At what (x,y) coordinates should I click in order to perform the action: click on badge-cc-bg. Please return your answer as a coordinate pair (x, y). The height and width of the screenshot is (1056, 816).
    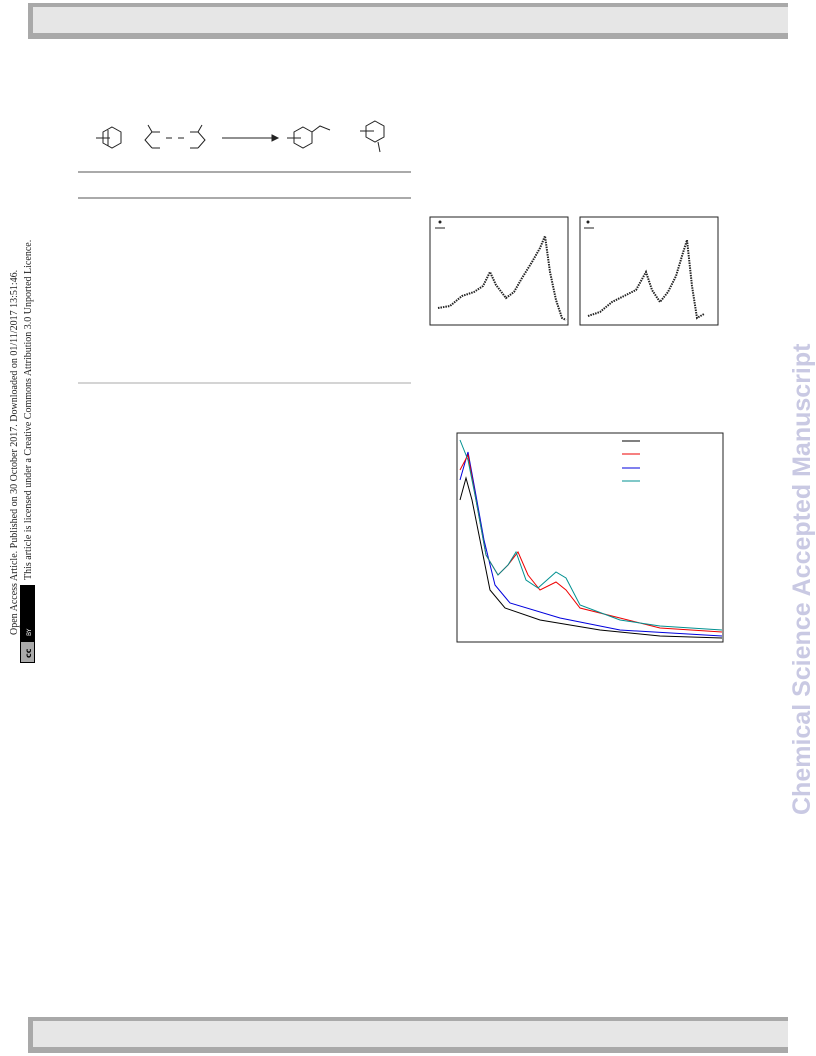
    Looking at the image, I should click on (27, 652).